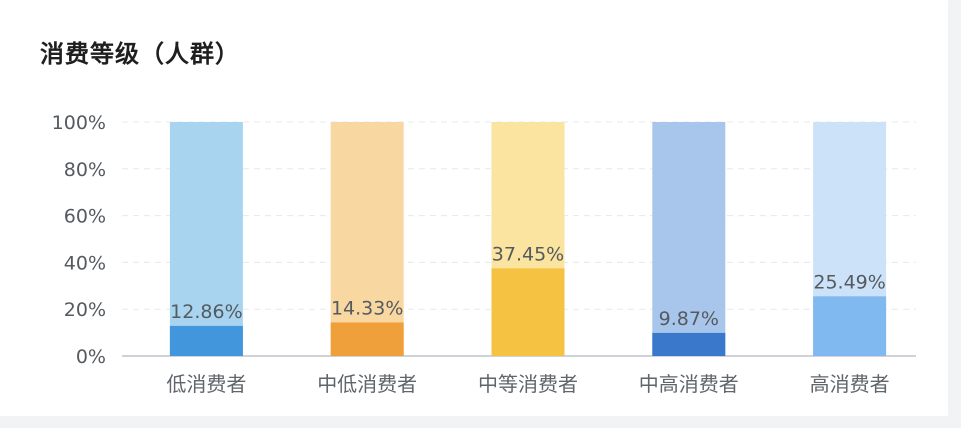 The height and width of the screenshot is (428, 961). I want to click on chart-title: 消费等级（人群）, so click(140, 54).